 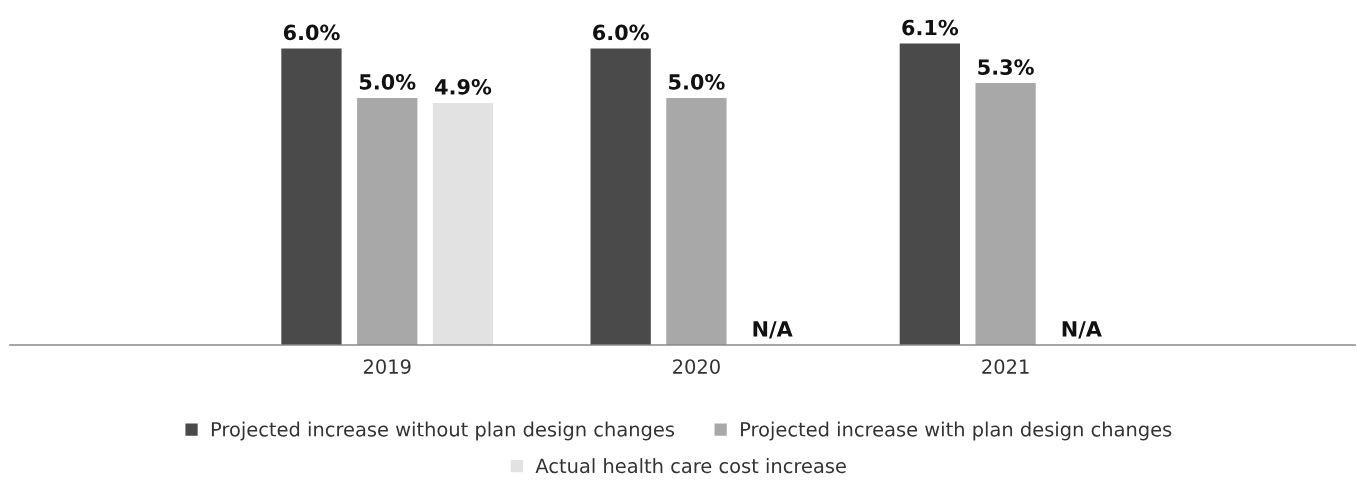 I want to click on x-tick-label: 2020, so click(x=696, y=366).